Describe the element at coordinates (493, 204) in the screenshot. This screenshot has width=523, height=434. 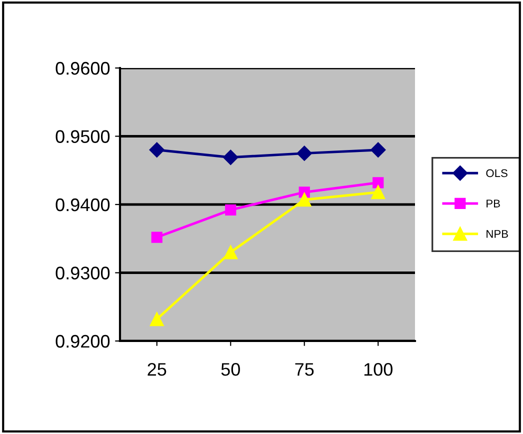
I see `legend-label: PB` at that location.